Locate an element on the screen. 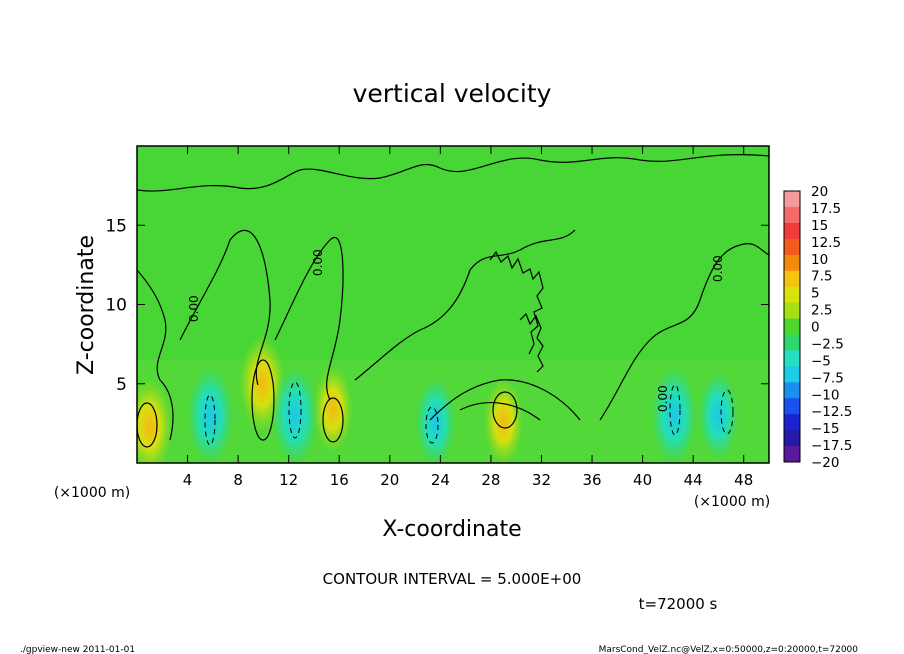  chart-title: vertical velocity is located at coordinates (452, 93).